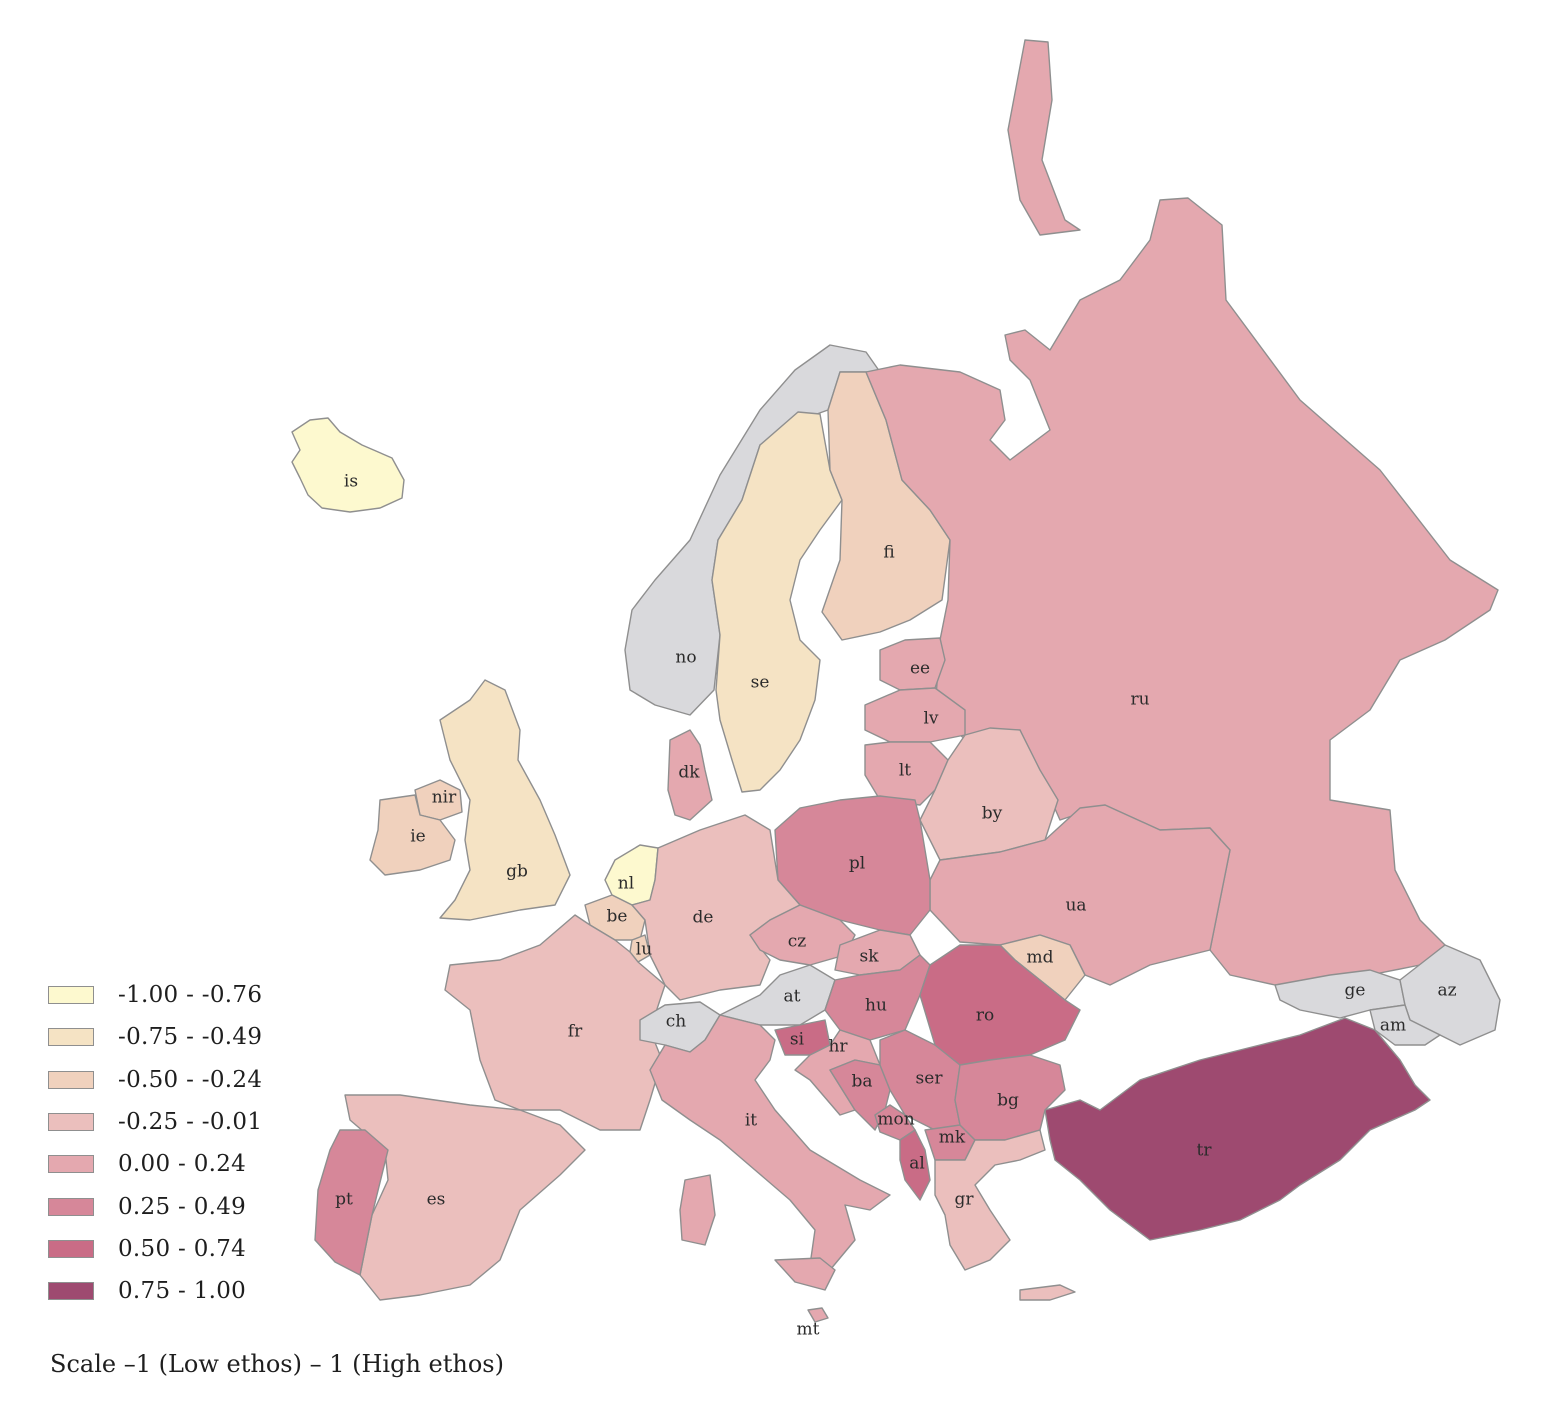  What do you see at coordinates (676, 1022) in the screenshot?
I see `label-ch: ch` at bounding box center [676, 1022].